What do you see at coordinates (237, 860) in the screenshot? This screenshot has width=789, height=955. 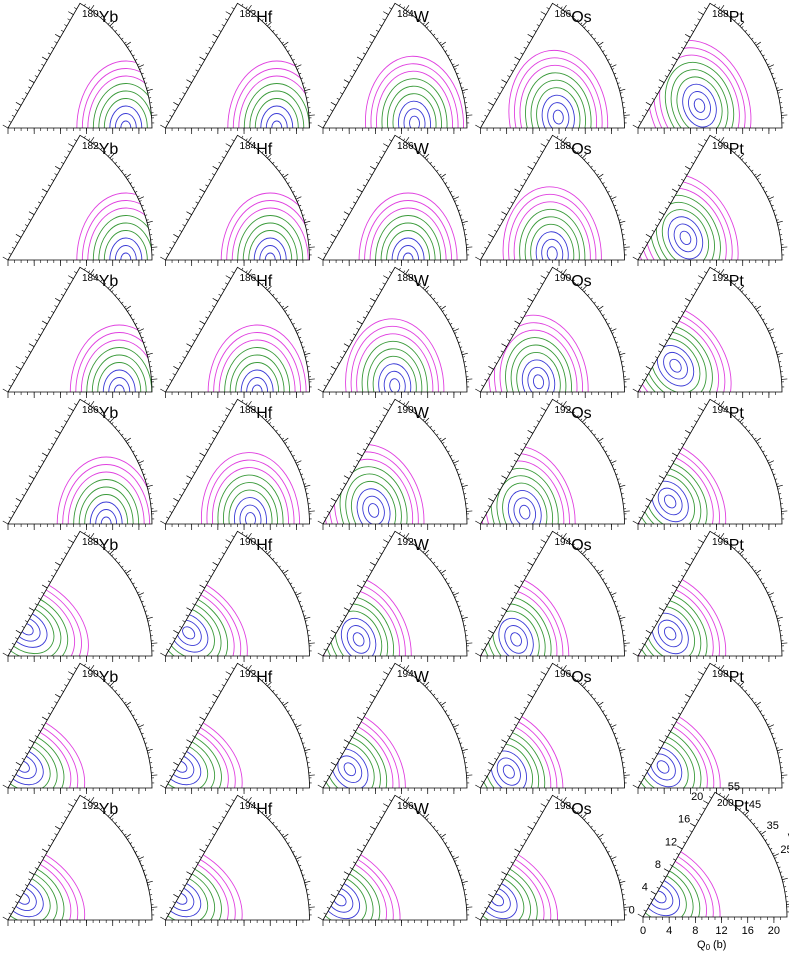 I see `panel: 194Hf` at bounding box center [237, 860].